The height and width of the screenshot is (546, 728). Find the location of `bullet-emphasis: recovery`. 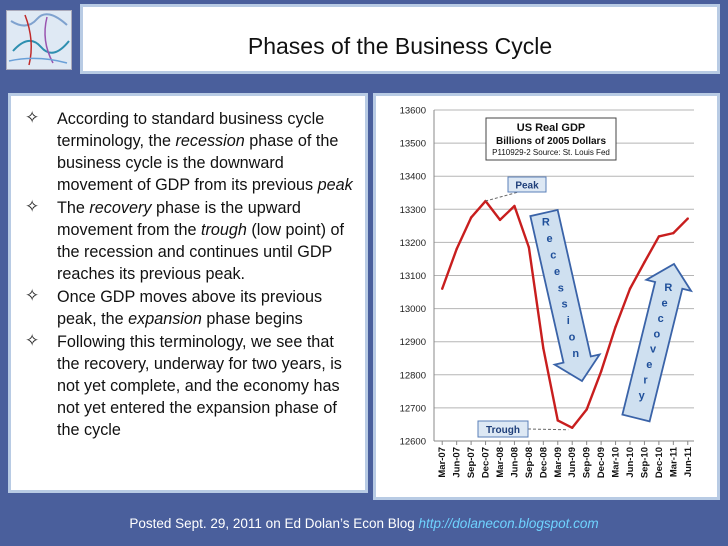

bullet-emphasis: recovery is located at coordinates (120, 208).